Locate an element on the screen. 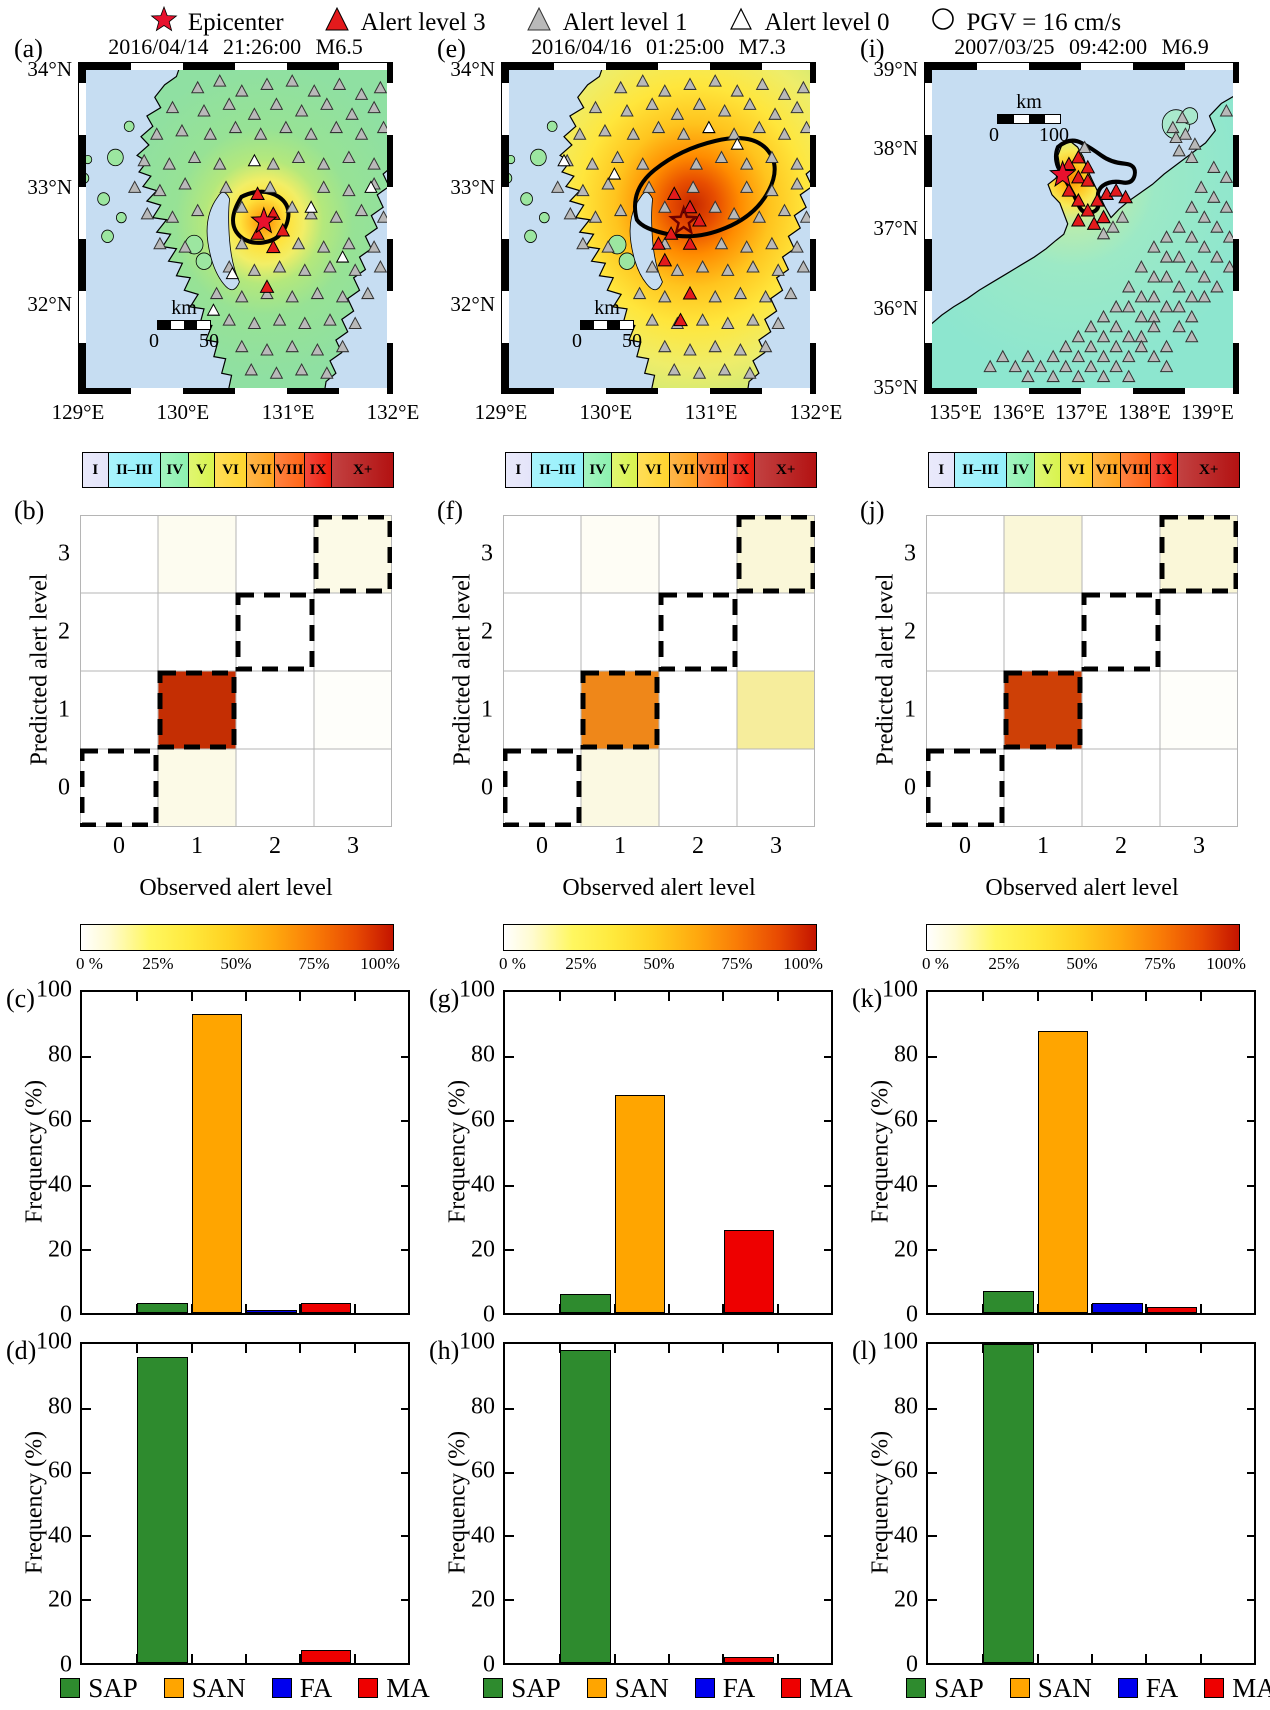 The image size is (1270, 1710). matrix-xtick: 1 is located at coordinates (1043, 846).